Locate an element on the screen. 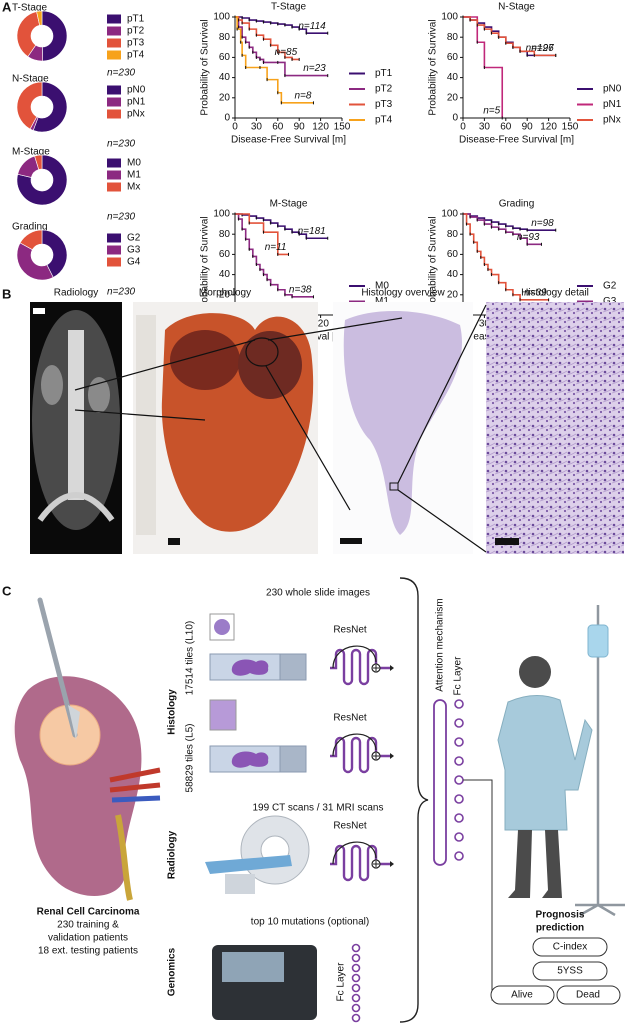 The width and height of the screenshot is (628, 1034). fc-nodes is located at coordinates (356, 983).